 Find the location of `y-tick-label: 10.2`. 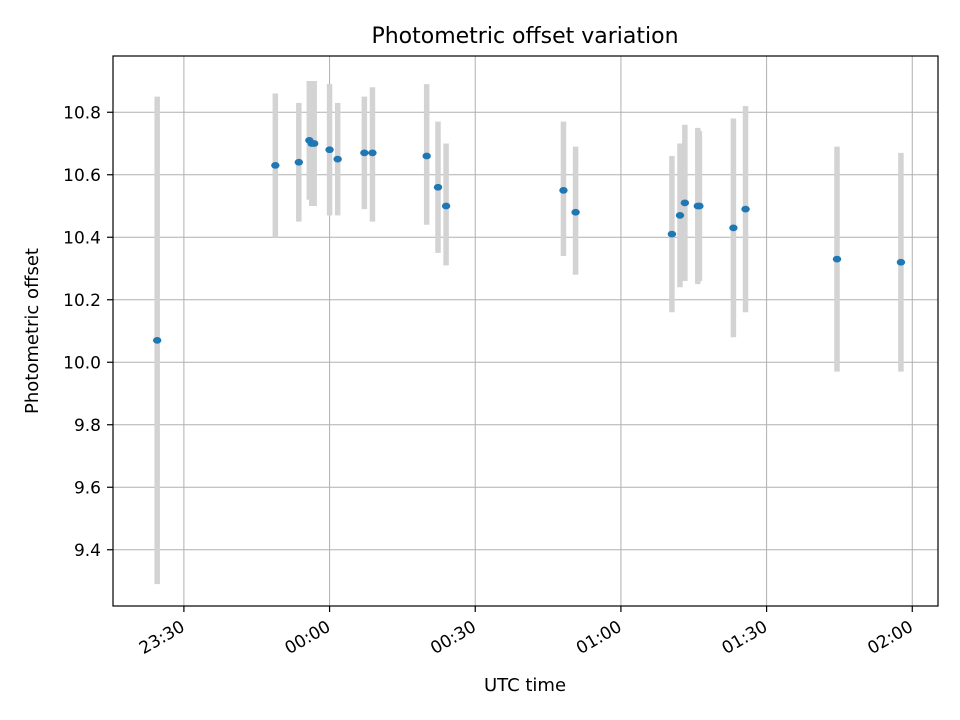

y-tick-label: 10.2 is located at coordinates (82, 301).